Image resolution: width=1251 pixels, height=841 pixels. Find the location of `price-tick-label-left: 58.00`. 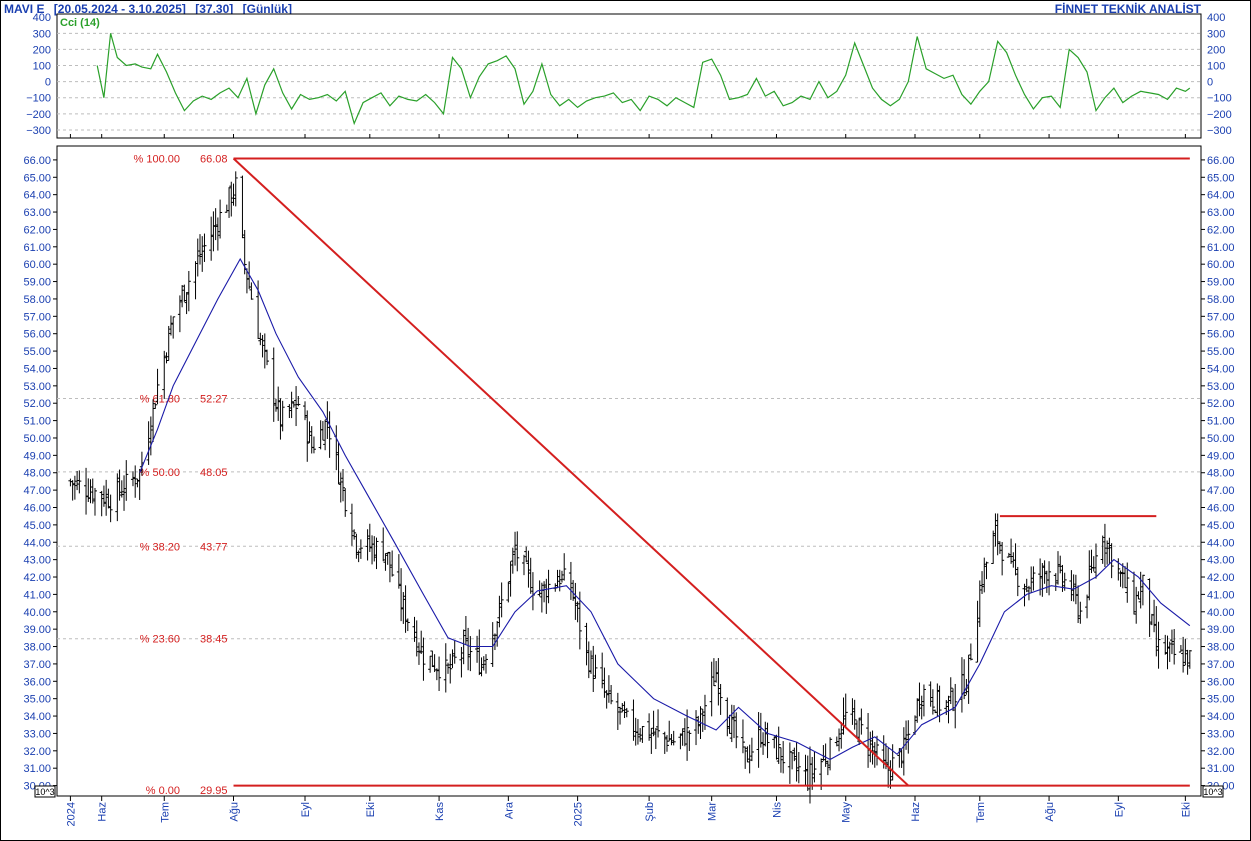

price-tick-label-left: 58.00 is located at coordinates (37, 300).